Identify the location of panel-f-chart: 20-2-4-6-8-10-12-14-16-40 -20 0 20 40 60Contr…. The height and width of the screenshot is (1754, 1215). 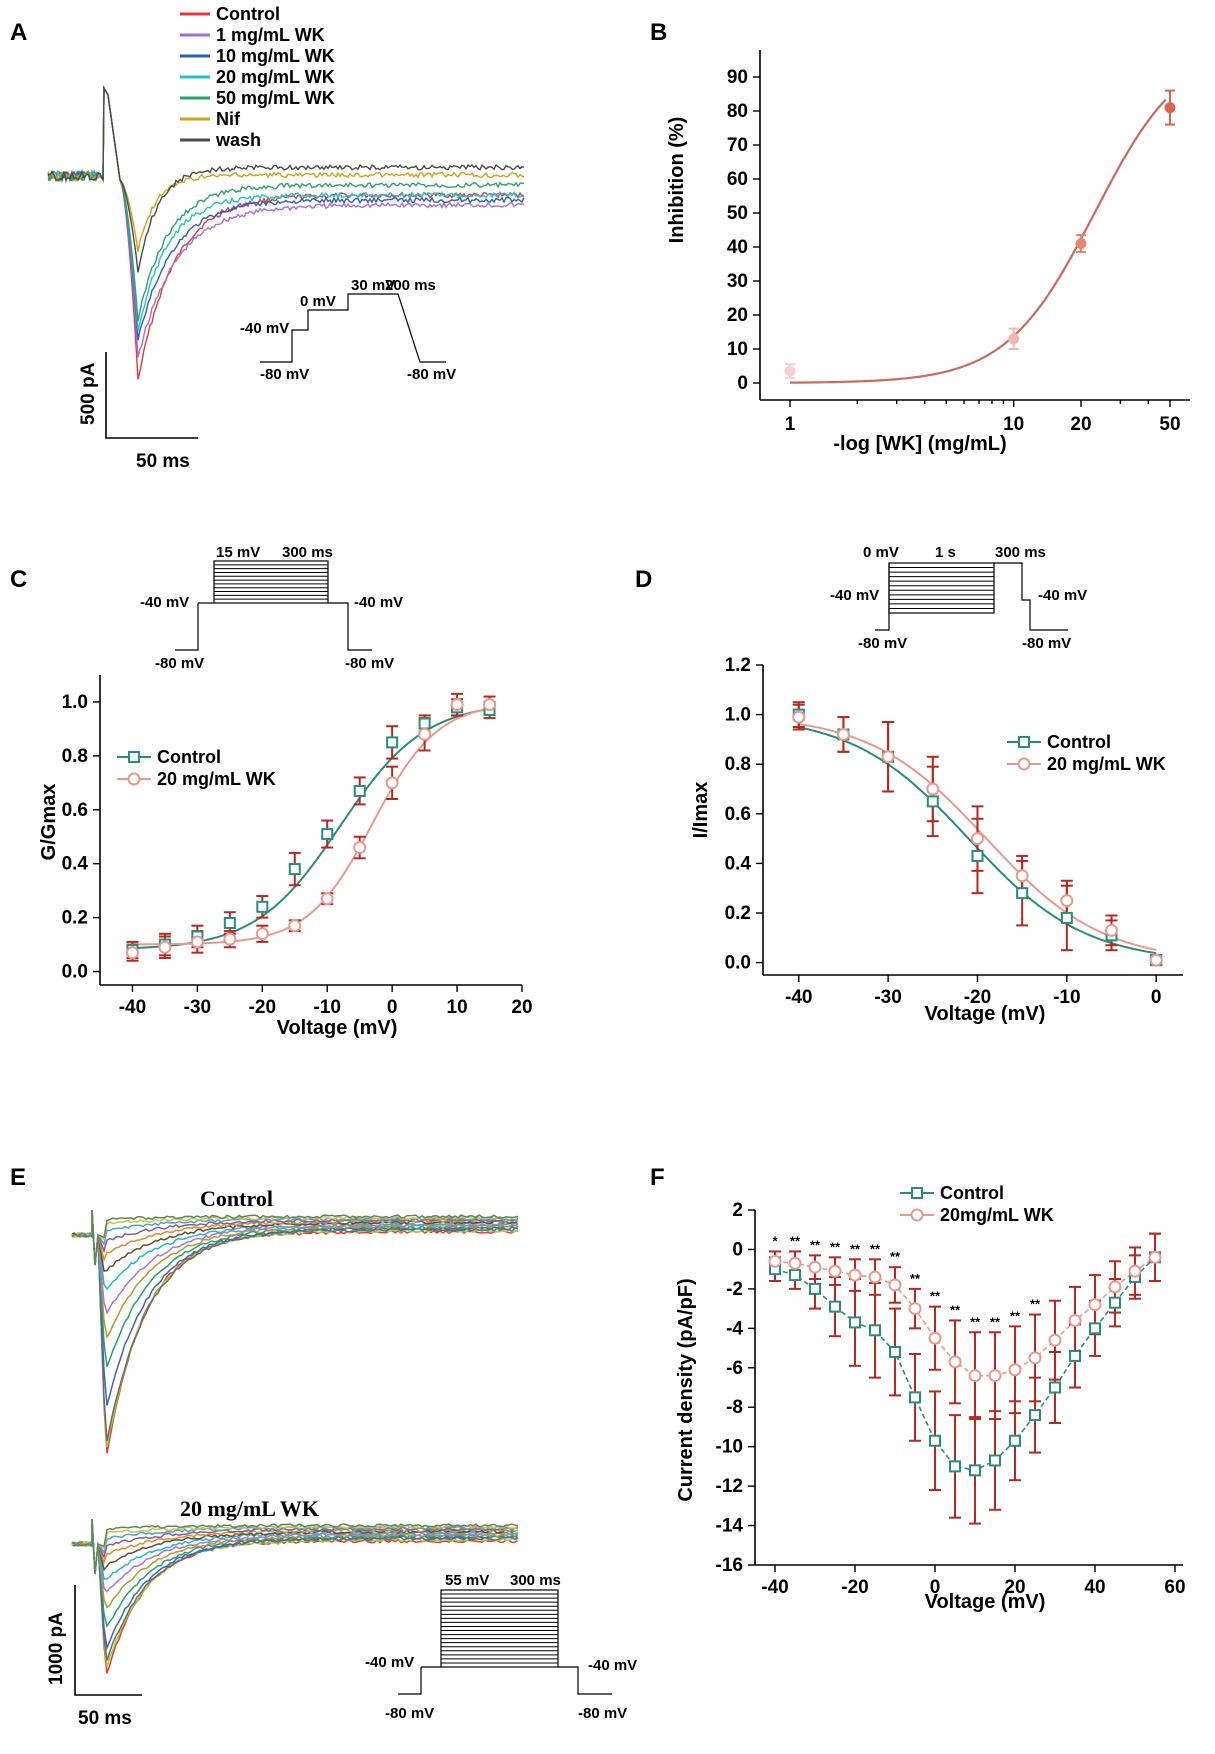
(951, 1390).